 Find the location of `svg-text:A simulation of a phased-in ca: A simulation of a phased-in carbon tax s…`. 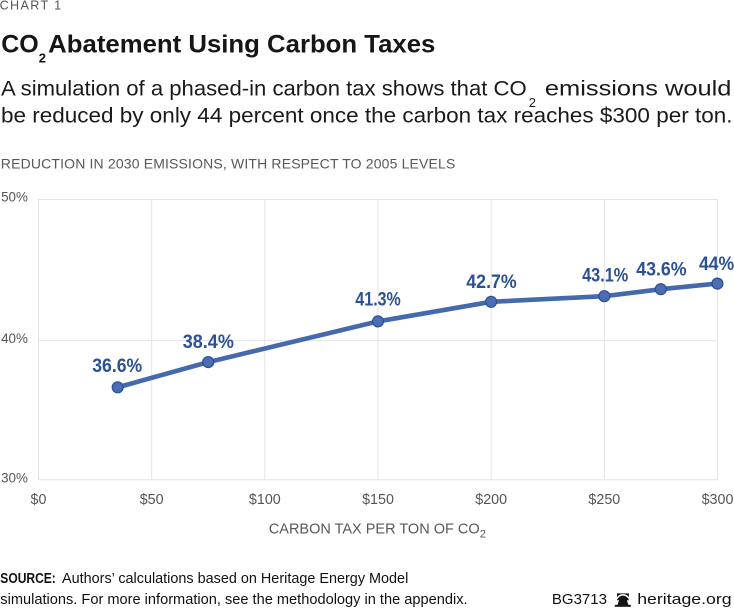

svg-text:A simulation of a phased-in ca: A simulation of a phased-in carbon tax s… is located at coordinates (264, 88).